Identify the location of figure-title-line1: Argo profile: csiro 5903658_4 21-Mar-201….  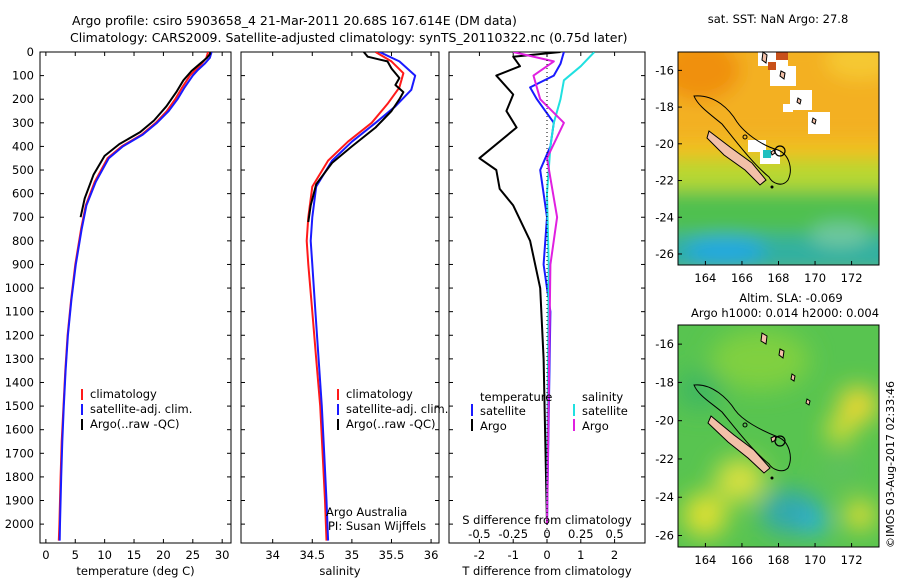
(294, 20).